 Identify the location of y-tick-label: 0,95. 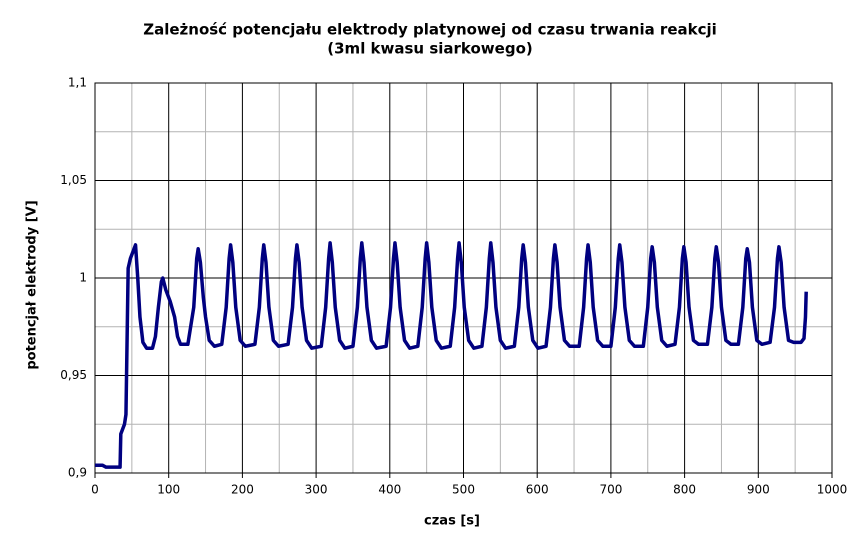
(73, 375).